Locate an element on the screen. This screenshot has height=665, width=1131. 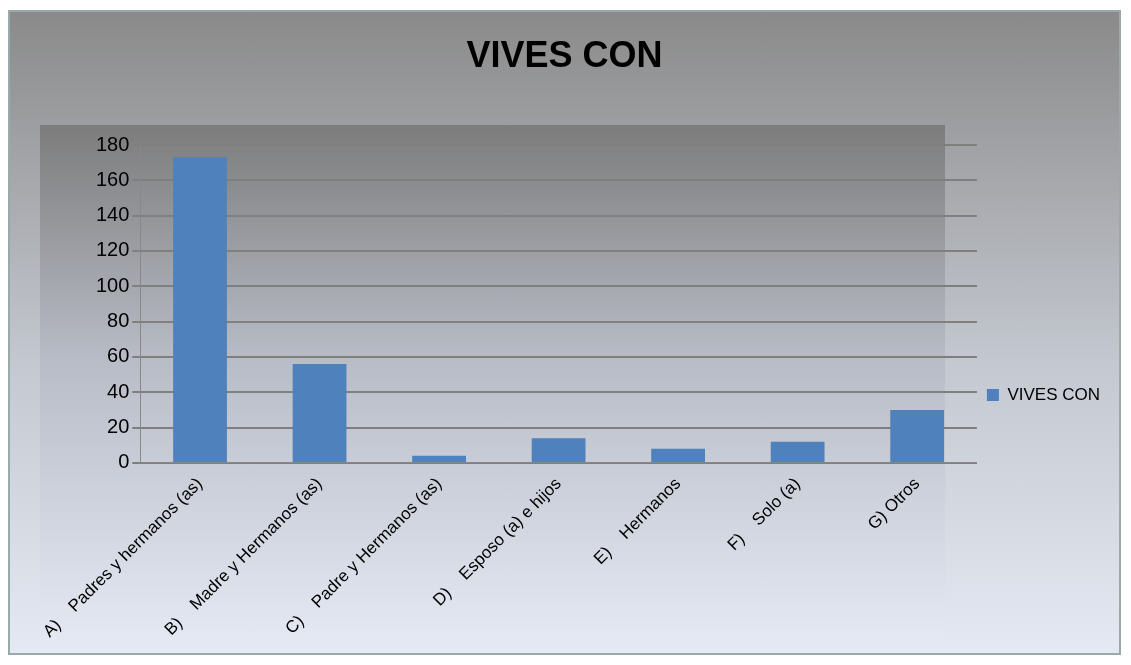
y-tick-label: 120 is located at coordinates (112, 249).